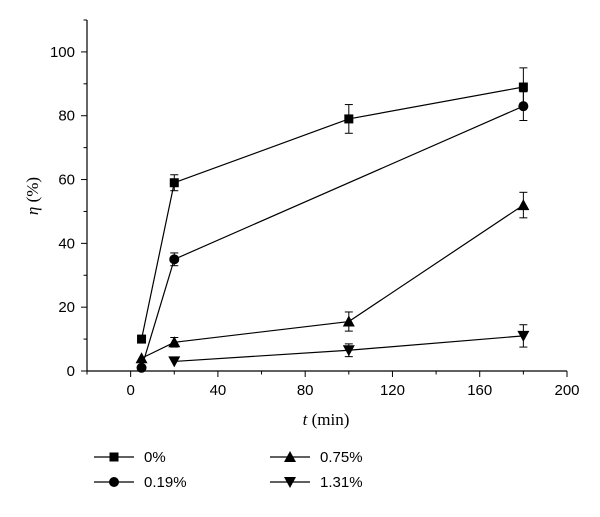 This screenshot has width=600, height=517. I want to click on legend-item: 1.31%, so click(316, 482).